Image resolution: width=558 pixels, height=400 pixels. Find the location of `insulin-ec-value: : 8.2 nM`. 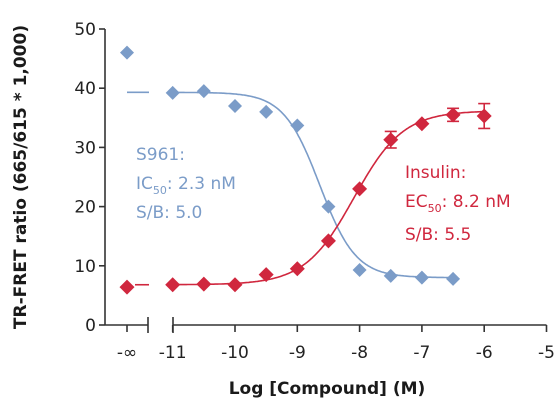

insulin-ec-value: : 8.2 nM is located at coordinates (476, 202).